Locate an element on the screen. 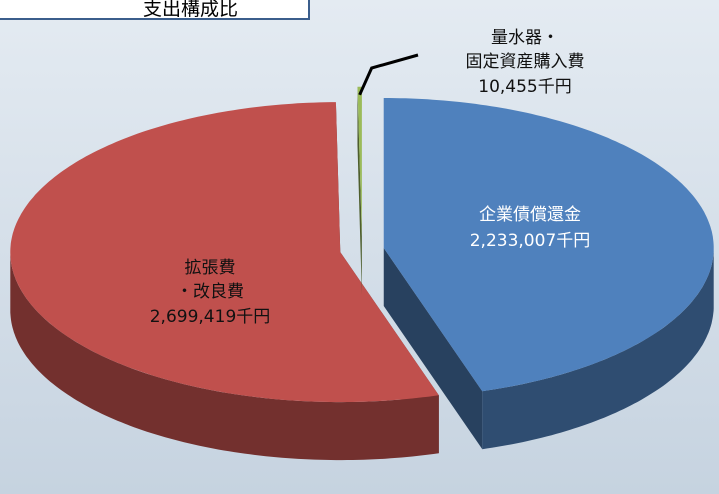  slice-wall is located at coordinates (598, 349).